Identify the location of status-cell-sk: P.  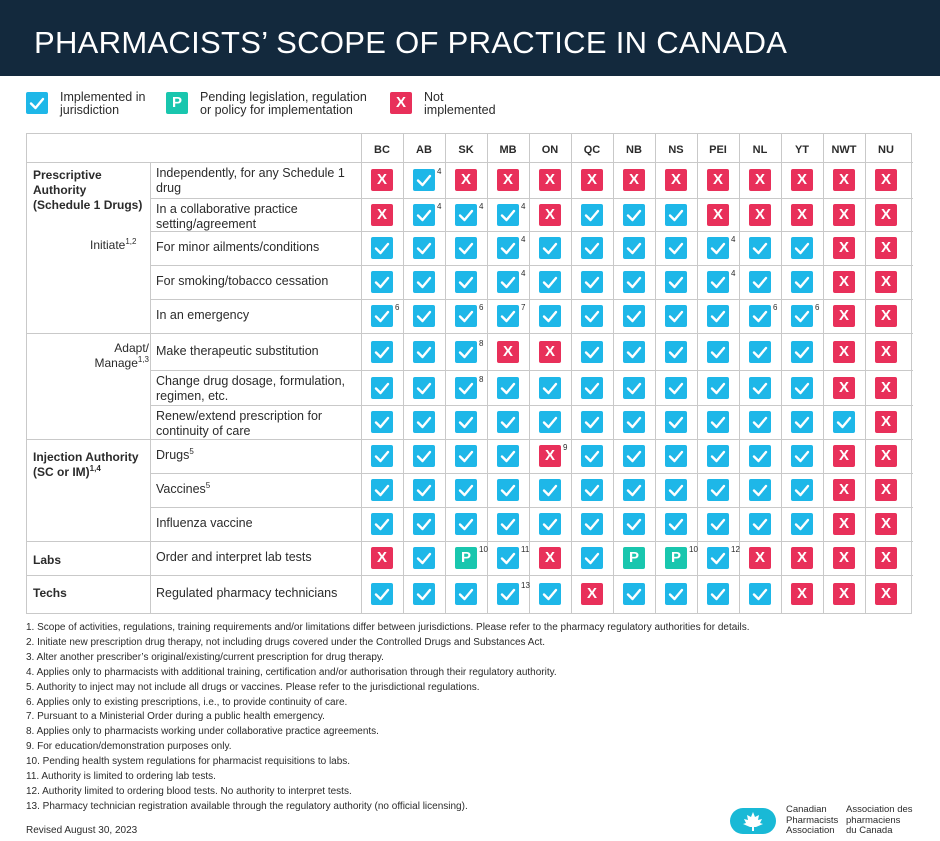
(466, 558).